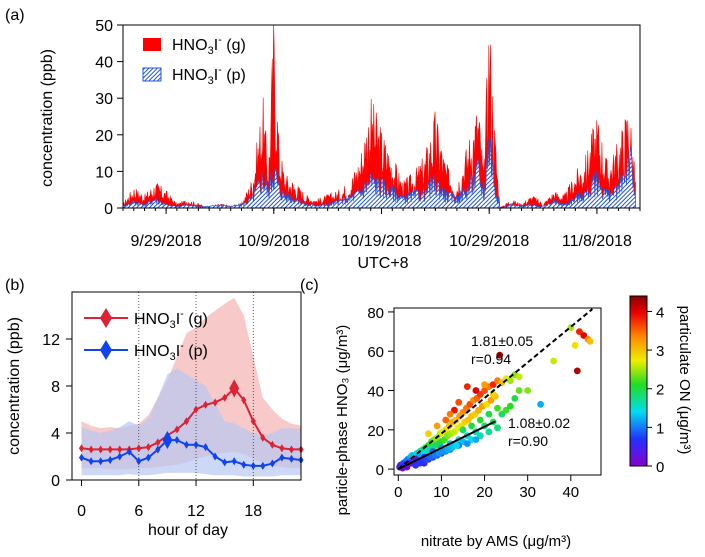 This screenshot has height=557, width=705. Describe the element at coordinates (106, 350) in the screenshot. I see `legend-marker-particle` at that location.